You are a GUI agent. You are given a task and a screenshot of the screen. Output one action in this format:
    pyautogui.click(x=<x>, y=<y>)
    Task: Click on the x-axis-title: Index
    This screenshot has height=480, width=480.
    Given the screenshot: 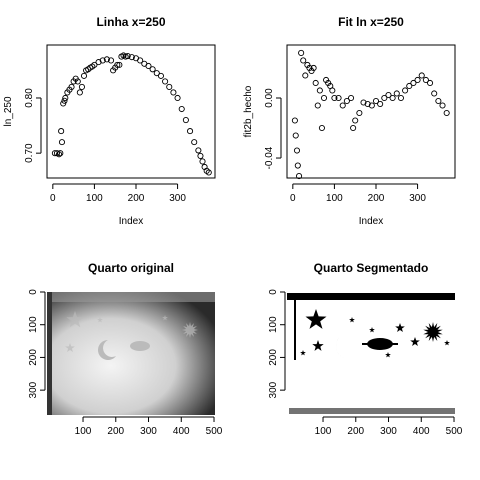 What is the action you would take?
    pyautogui.click(x=131, y=221)
    